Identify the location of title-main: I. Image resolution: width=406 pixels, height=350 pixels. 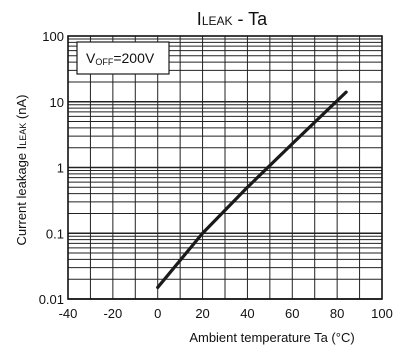
(199, 19).